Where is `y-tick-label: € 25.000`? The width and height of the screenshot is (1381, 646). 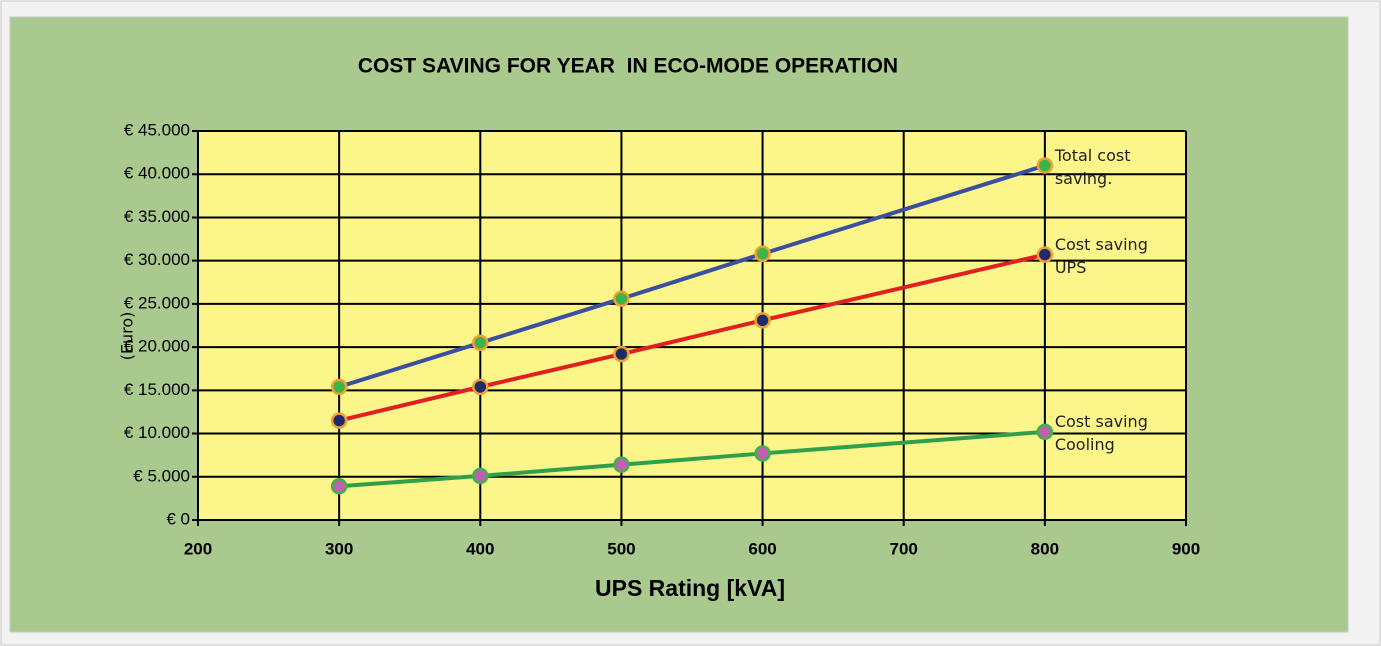
y-tick-label: € 25.000 is located at coordinates (157, 302).